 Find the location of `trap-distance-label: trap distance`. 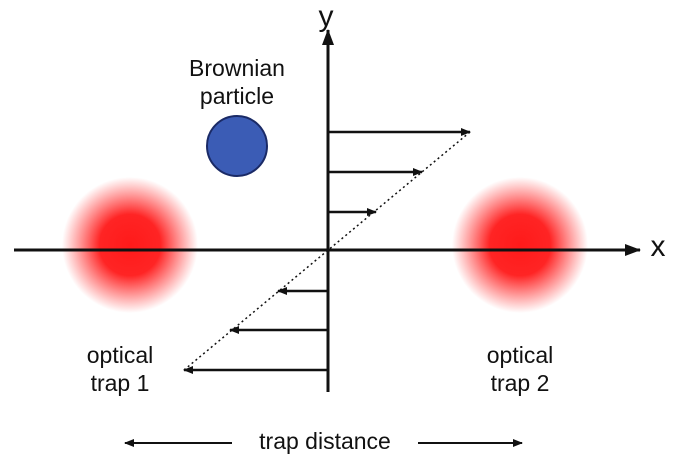

trap-distance-label: trap distance is located at coordinates (325, 441).